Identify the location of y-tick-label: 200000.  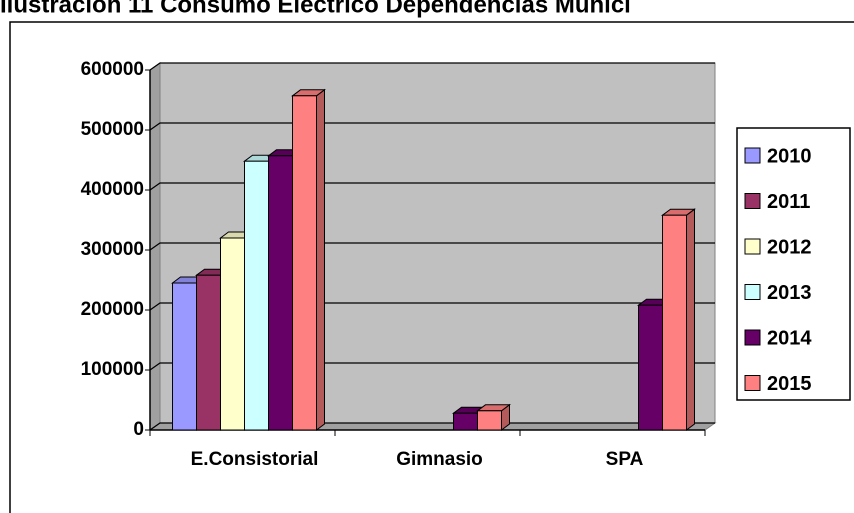
(112, 309).